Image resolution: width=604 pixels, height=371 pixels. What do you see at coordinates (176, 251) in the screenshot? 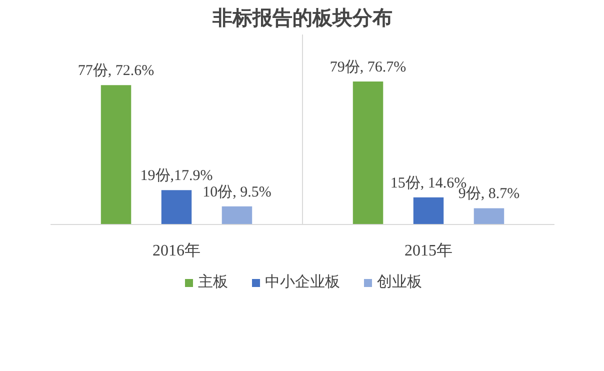
I see `x-tick-label: 2016年` at bounding box center [176, 251].